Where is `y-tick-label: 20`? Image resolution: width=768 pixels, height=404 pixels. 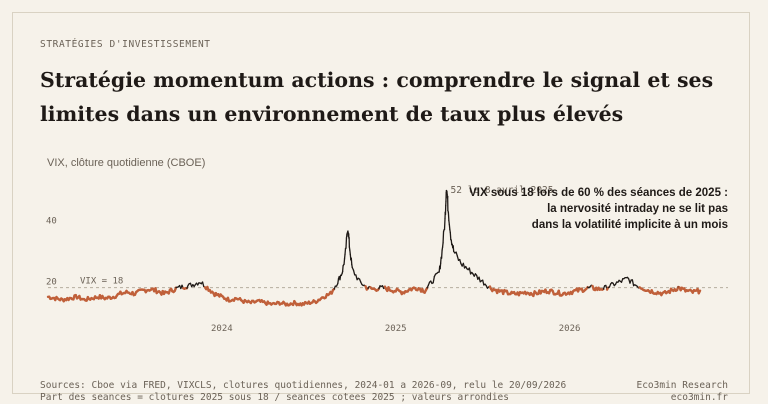 y-tick-label: 20 is located at coordinates (51, 283).